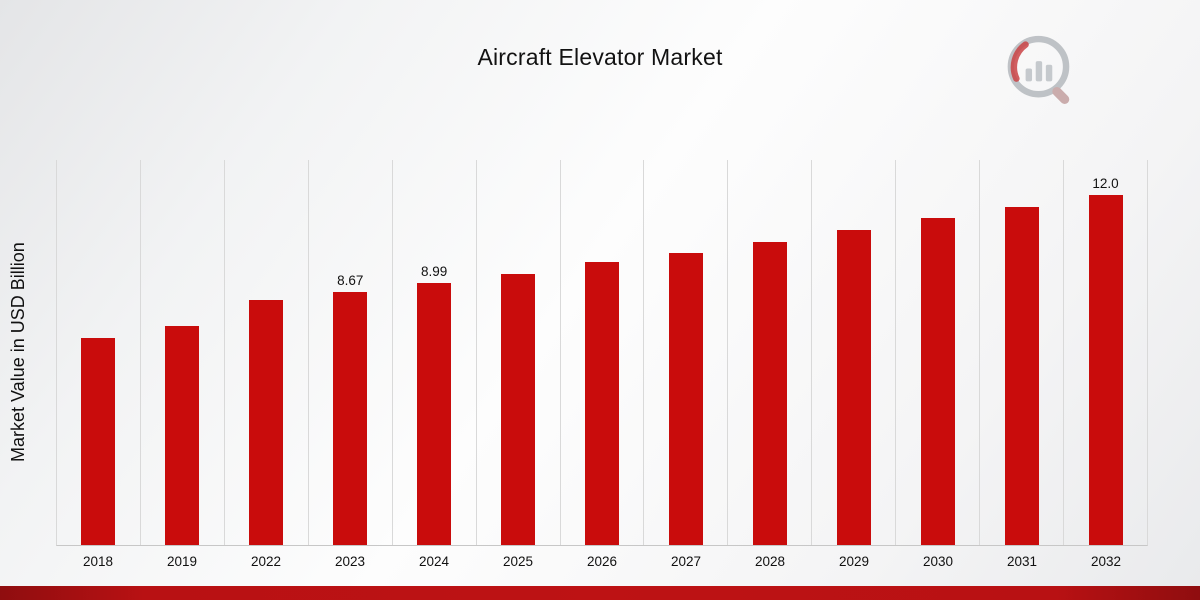 Image resolution: width=1200 pixels, height=600 pixels. What do you see at coordinates (182, 561) in the screenshot?
I see `x-tick-label-2019: 2019` at bounding box center [182, 561].